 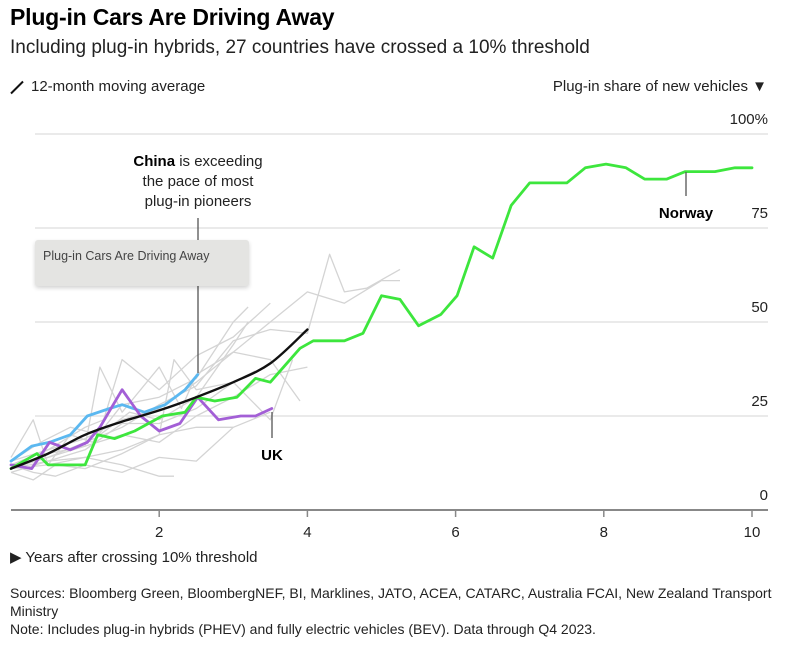 What do you see at coordinates (154, 161) in the screenshot?
I see `china-annotation-bold: China` at bounding box center [154, 161].